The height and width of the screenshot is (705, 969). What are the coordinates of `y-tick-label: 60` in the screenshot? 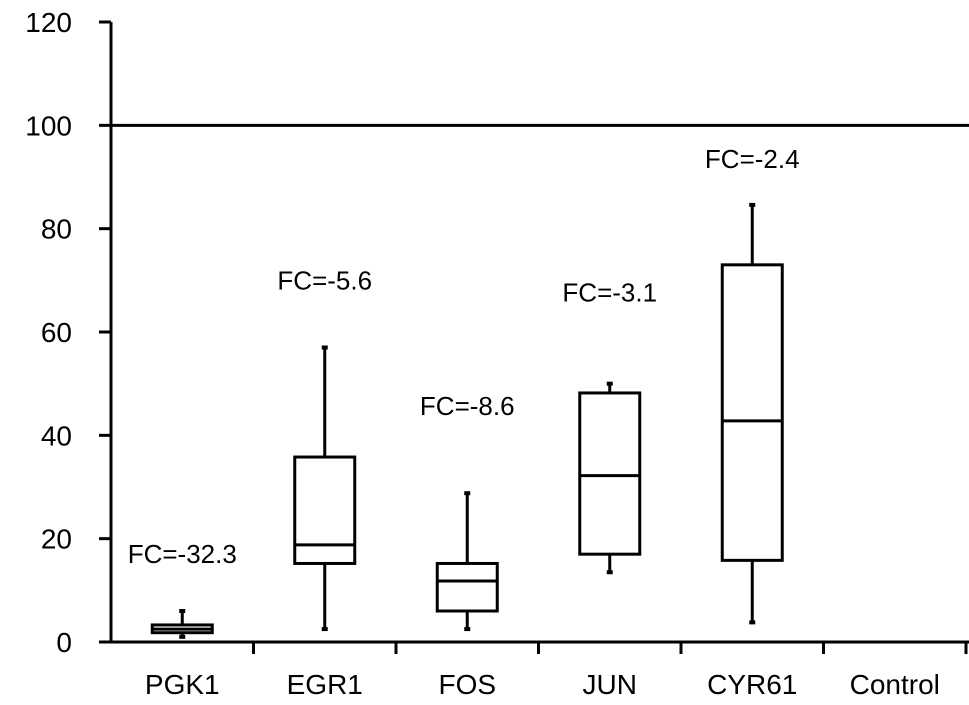 It's located at (56, 332).